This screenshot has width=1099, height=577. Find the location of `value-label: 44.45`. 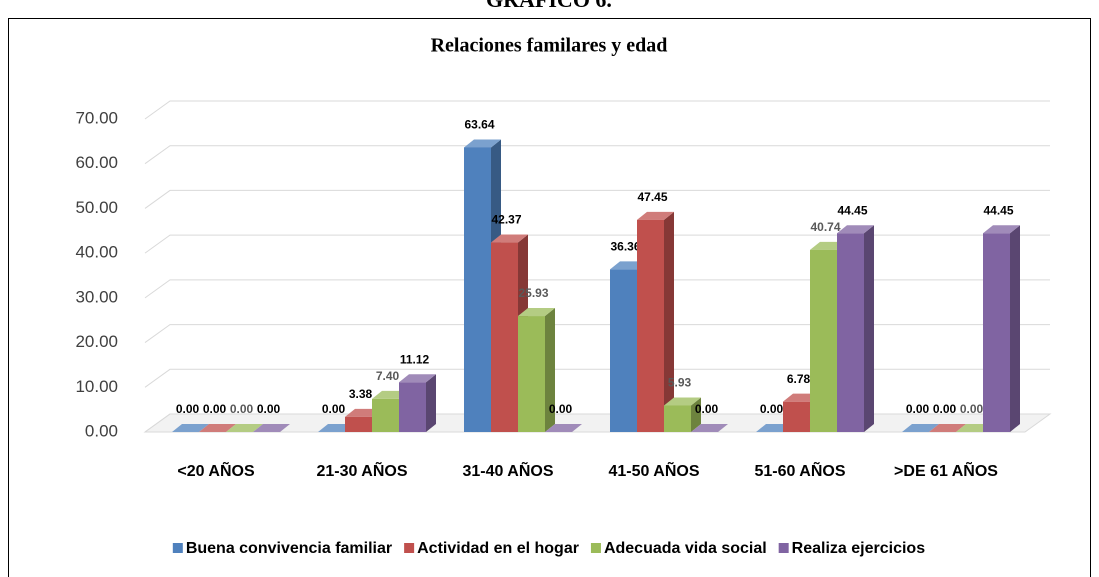

value-label: 44.45 is located at coordinates (852, 210).